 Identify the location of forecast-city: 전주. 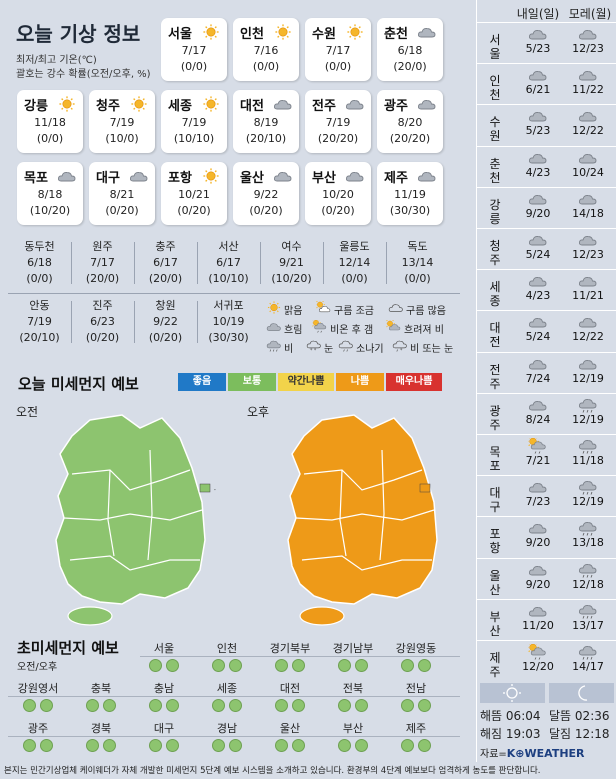
(495, 376).